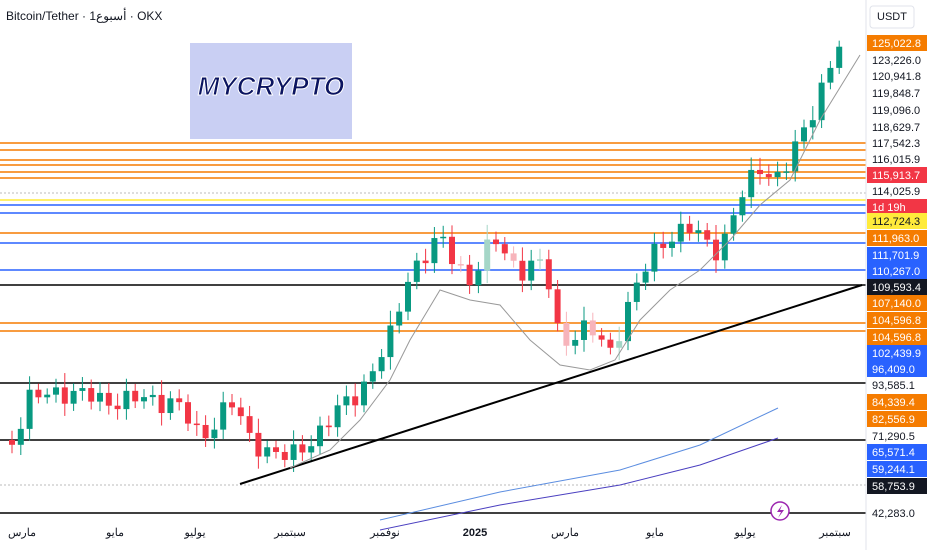 Image resolution: width=932 pixels, height=555 pixels. I want to click on price-label: 123,226.0, so click(896, 61).